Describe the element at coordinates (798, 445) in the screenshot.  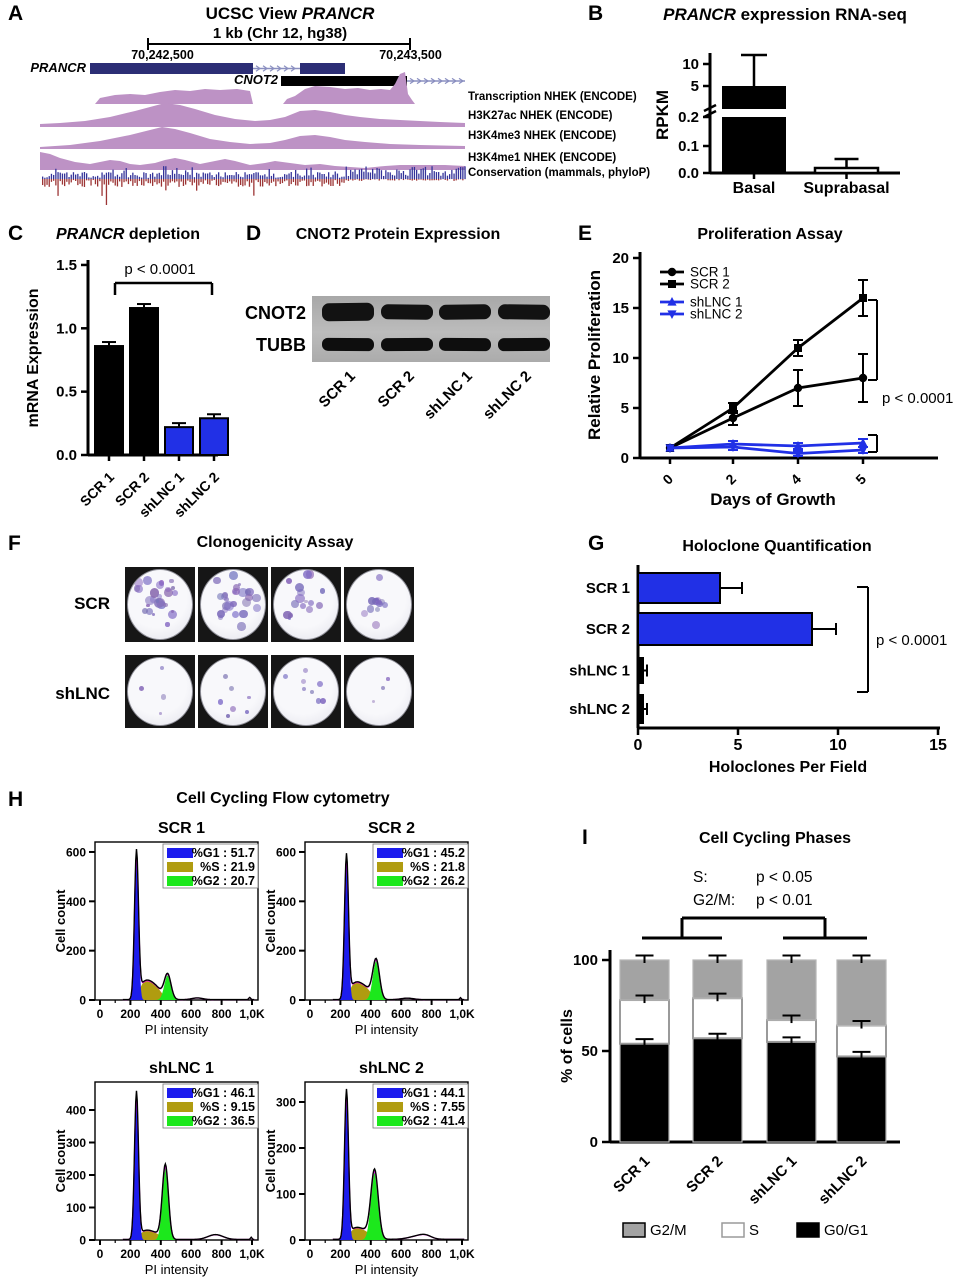
I see `marker-triangle-up` at that location.